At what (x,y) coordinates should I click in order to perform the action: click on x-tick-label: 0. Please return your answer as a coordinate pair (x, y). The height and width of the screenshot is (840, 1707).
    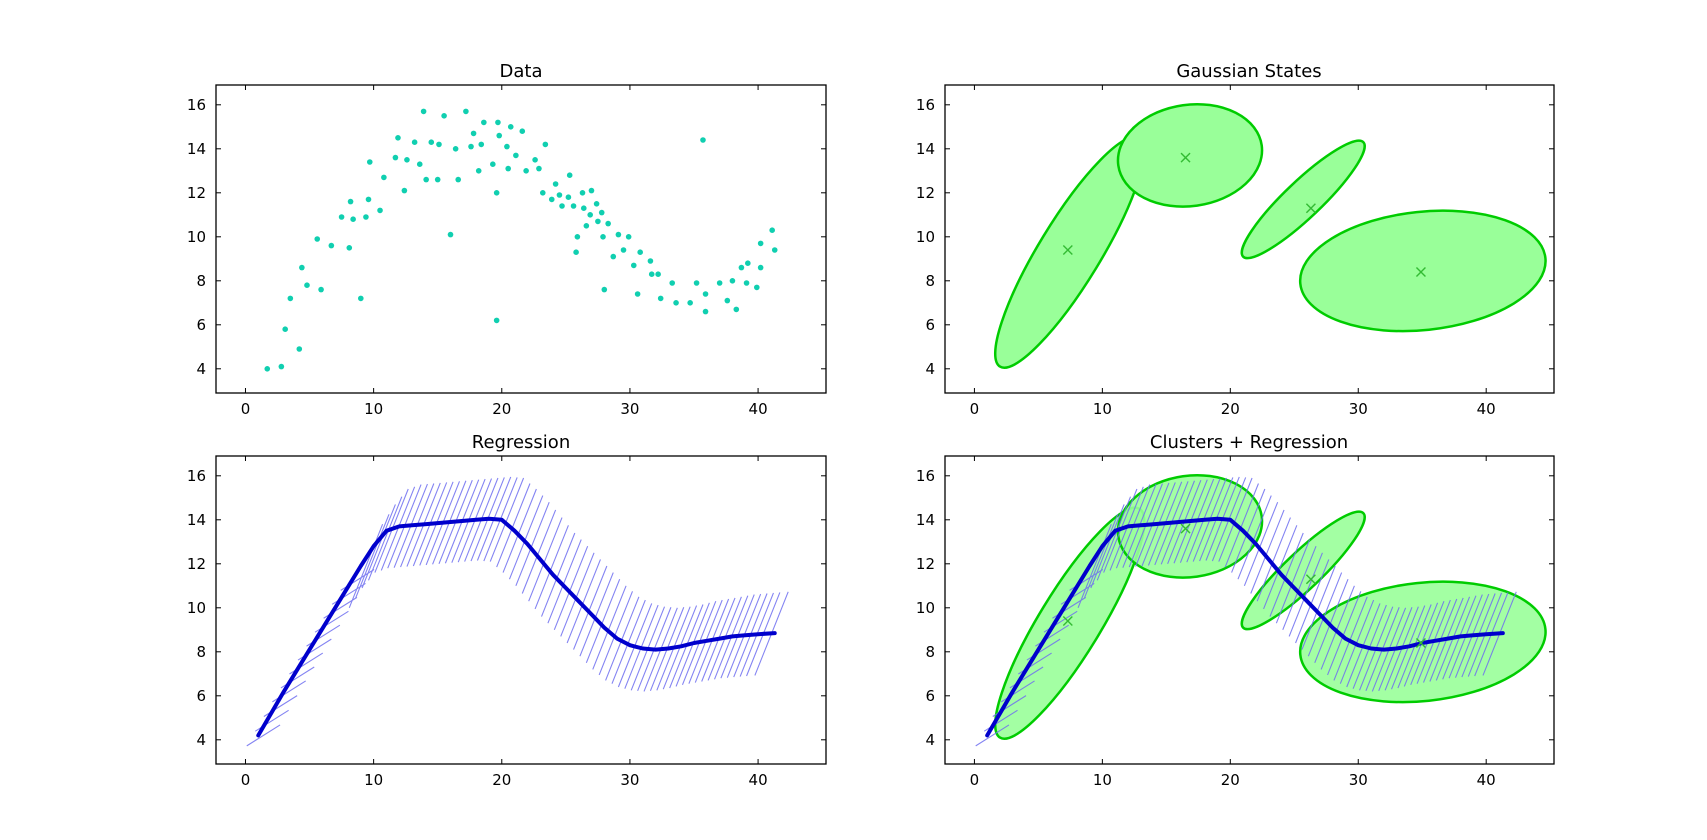
    Looking at the image, I should click on (246, 780).